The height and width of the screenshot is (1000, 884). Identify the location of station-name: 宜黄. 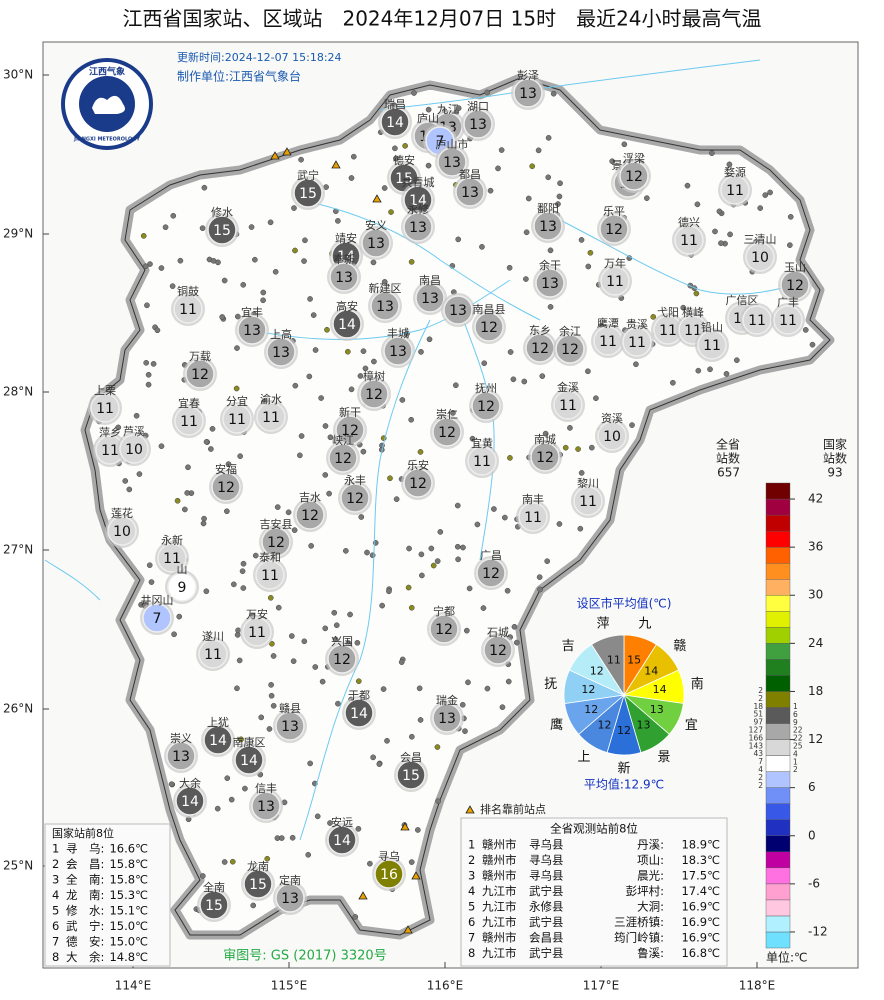
(482, 443).